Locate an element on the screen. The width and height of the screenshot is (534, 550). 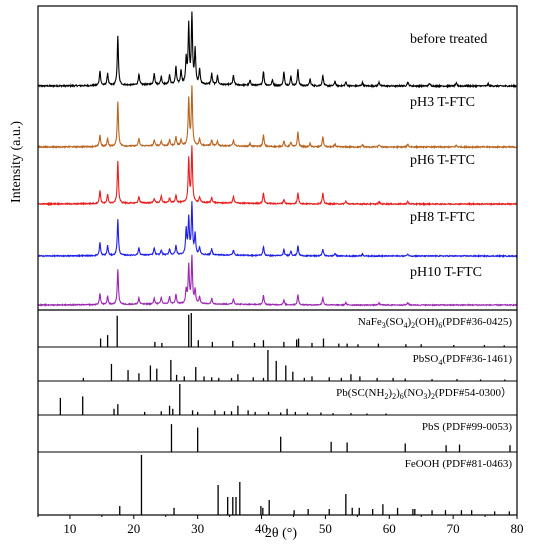
series-label-5: pH10 T-FTC is located at coordinates (446, 272).